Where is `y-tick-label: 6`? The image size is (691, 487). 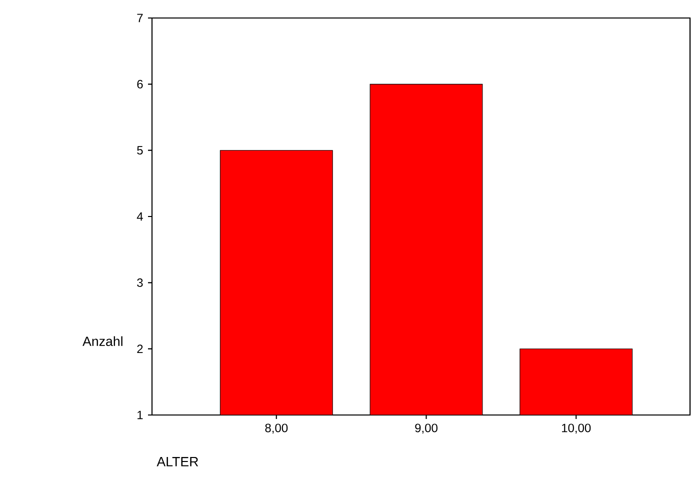 y-tick-label: 6 is located at coordinates (140, 84).